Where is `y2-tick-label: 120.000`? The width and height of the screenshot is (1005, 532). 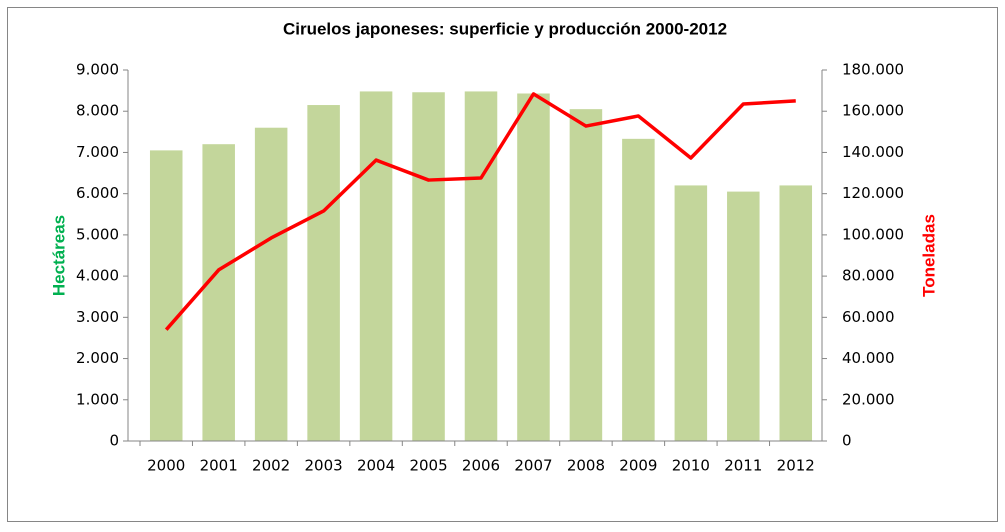 y2-tick-label: 120.000 is located at coordinates (873, 193).